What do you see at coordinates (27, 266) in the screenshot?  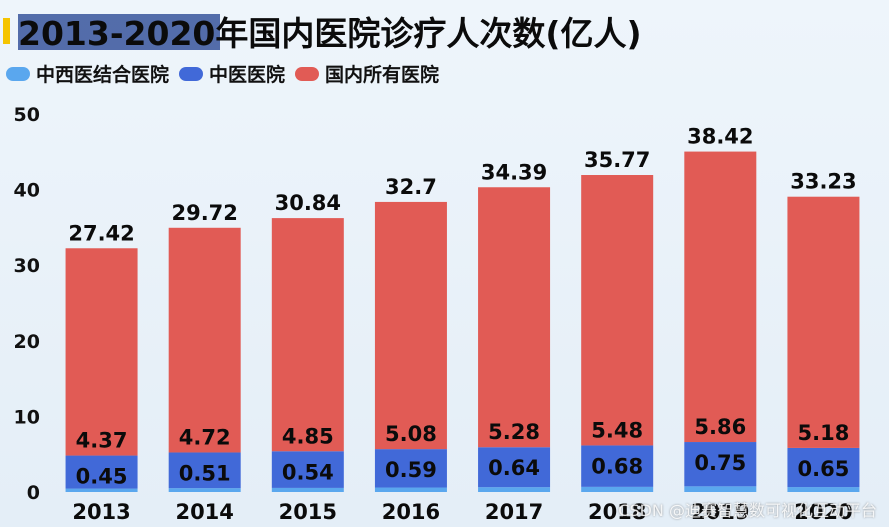 I see `y-tick-label: 30` at bounding box center [27, 266].